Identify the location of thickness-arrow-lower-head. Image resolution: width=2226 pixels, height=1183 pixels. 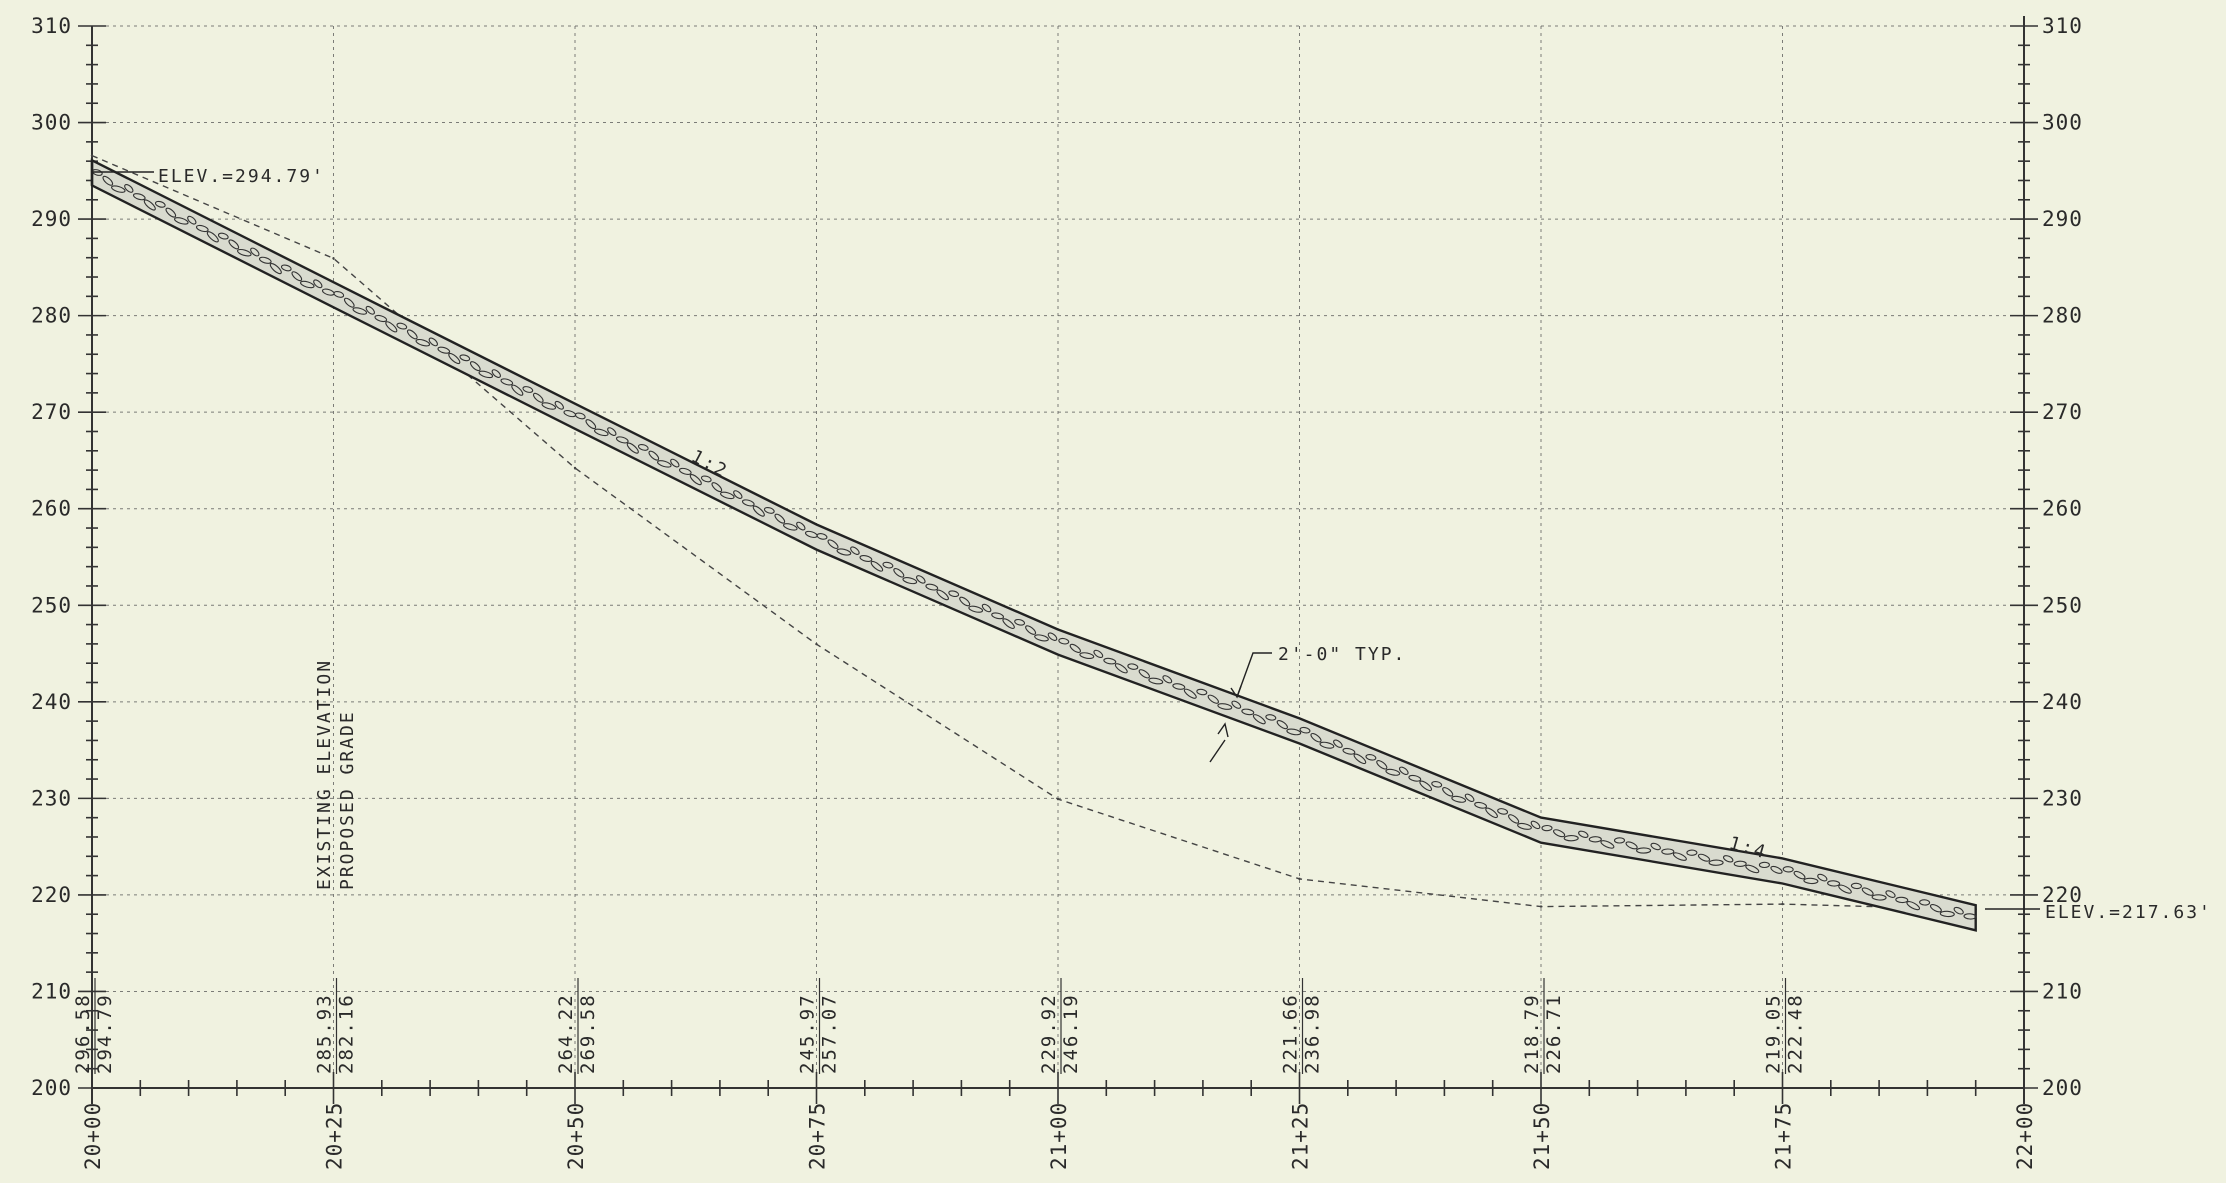
(1223, 730).